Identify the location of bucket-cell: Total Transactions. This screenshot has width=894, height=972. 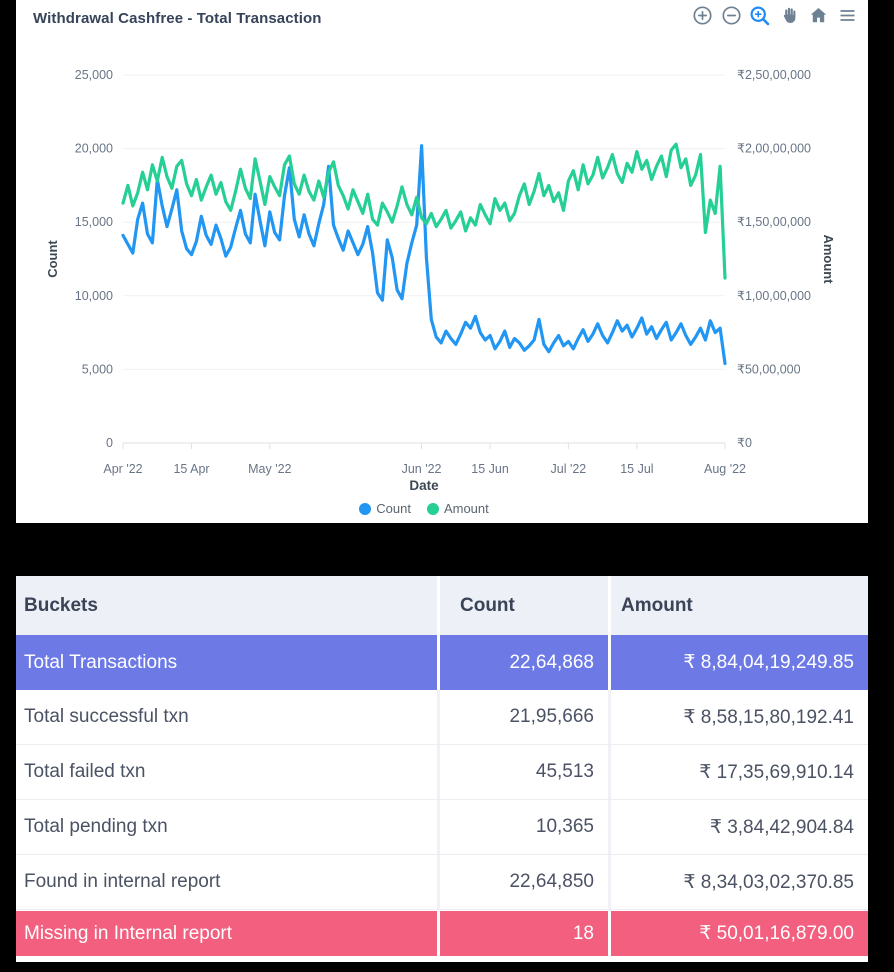
(228, 662).